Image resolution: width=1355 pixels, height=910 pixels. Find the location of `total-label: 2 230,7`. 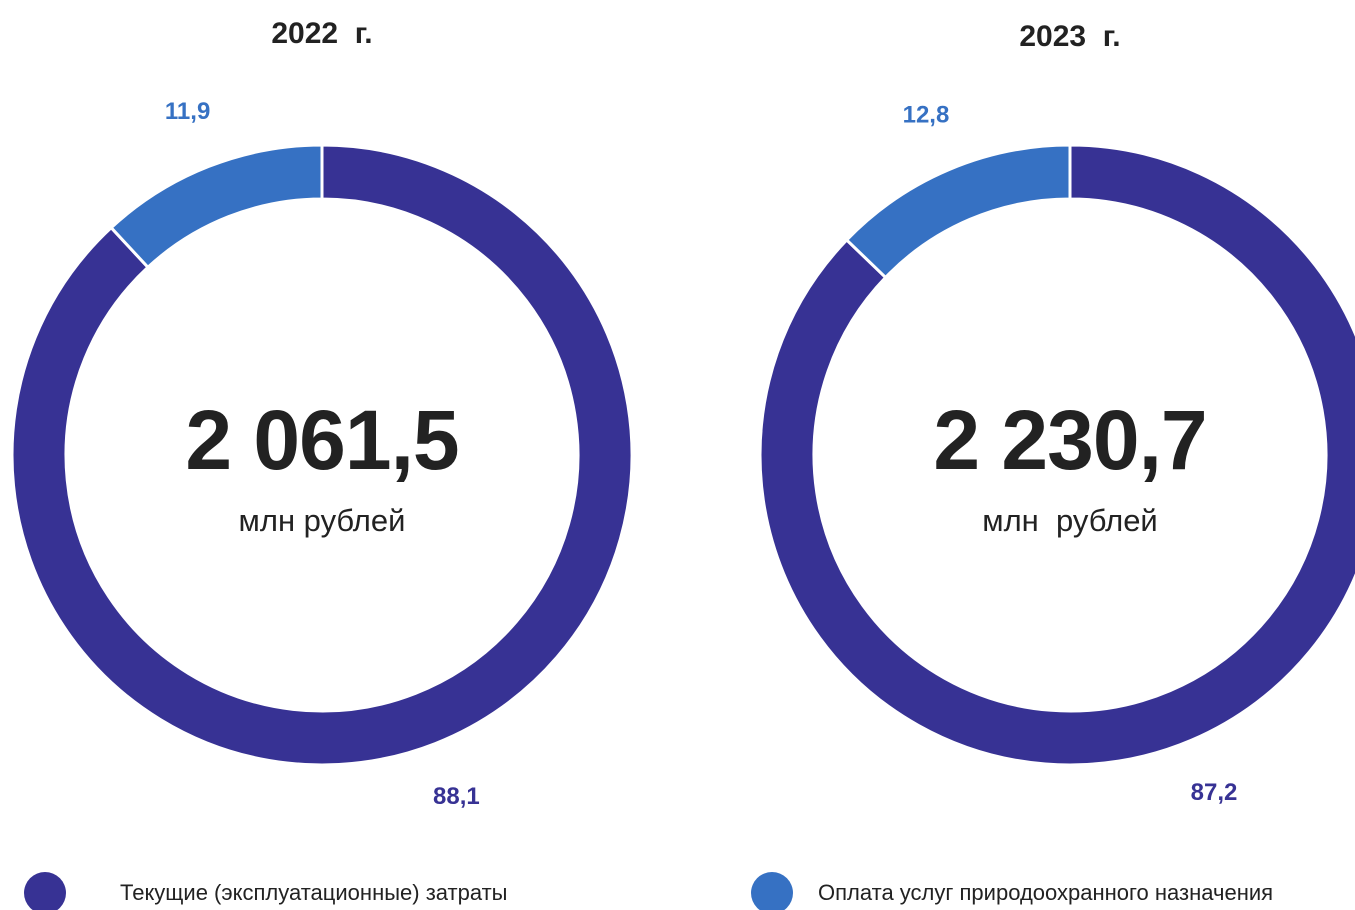

total-label: 2 230,7 is located at coordinates (1069, 440).